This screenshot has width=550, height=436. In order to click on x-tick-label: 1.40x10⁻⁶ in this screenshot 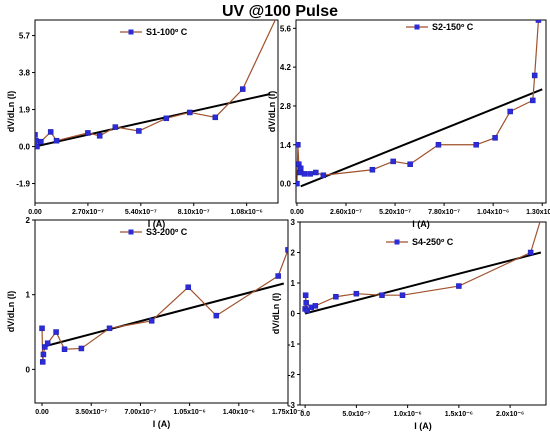, I will do `click(239, 412)`.